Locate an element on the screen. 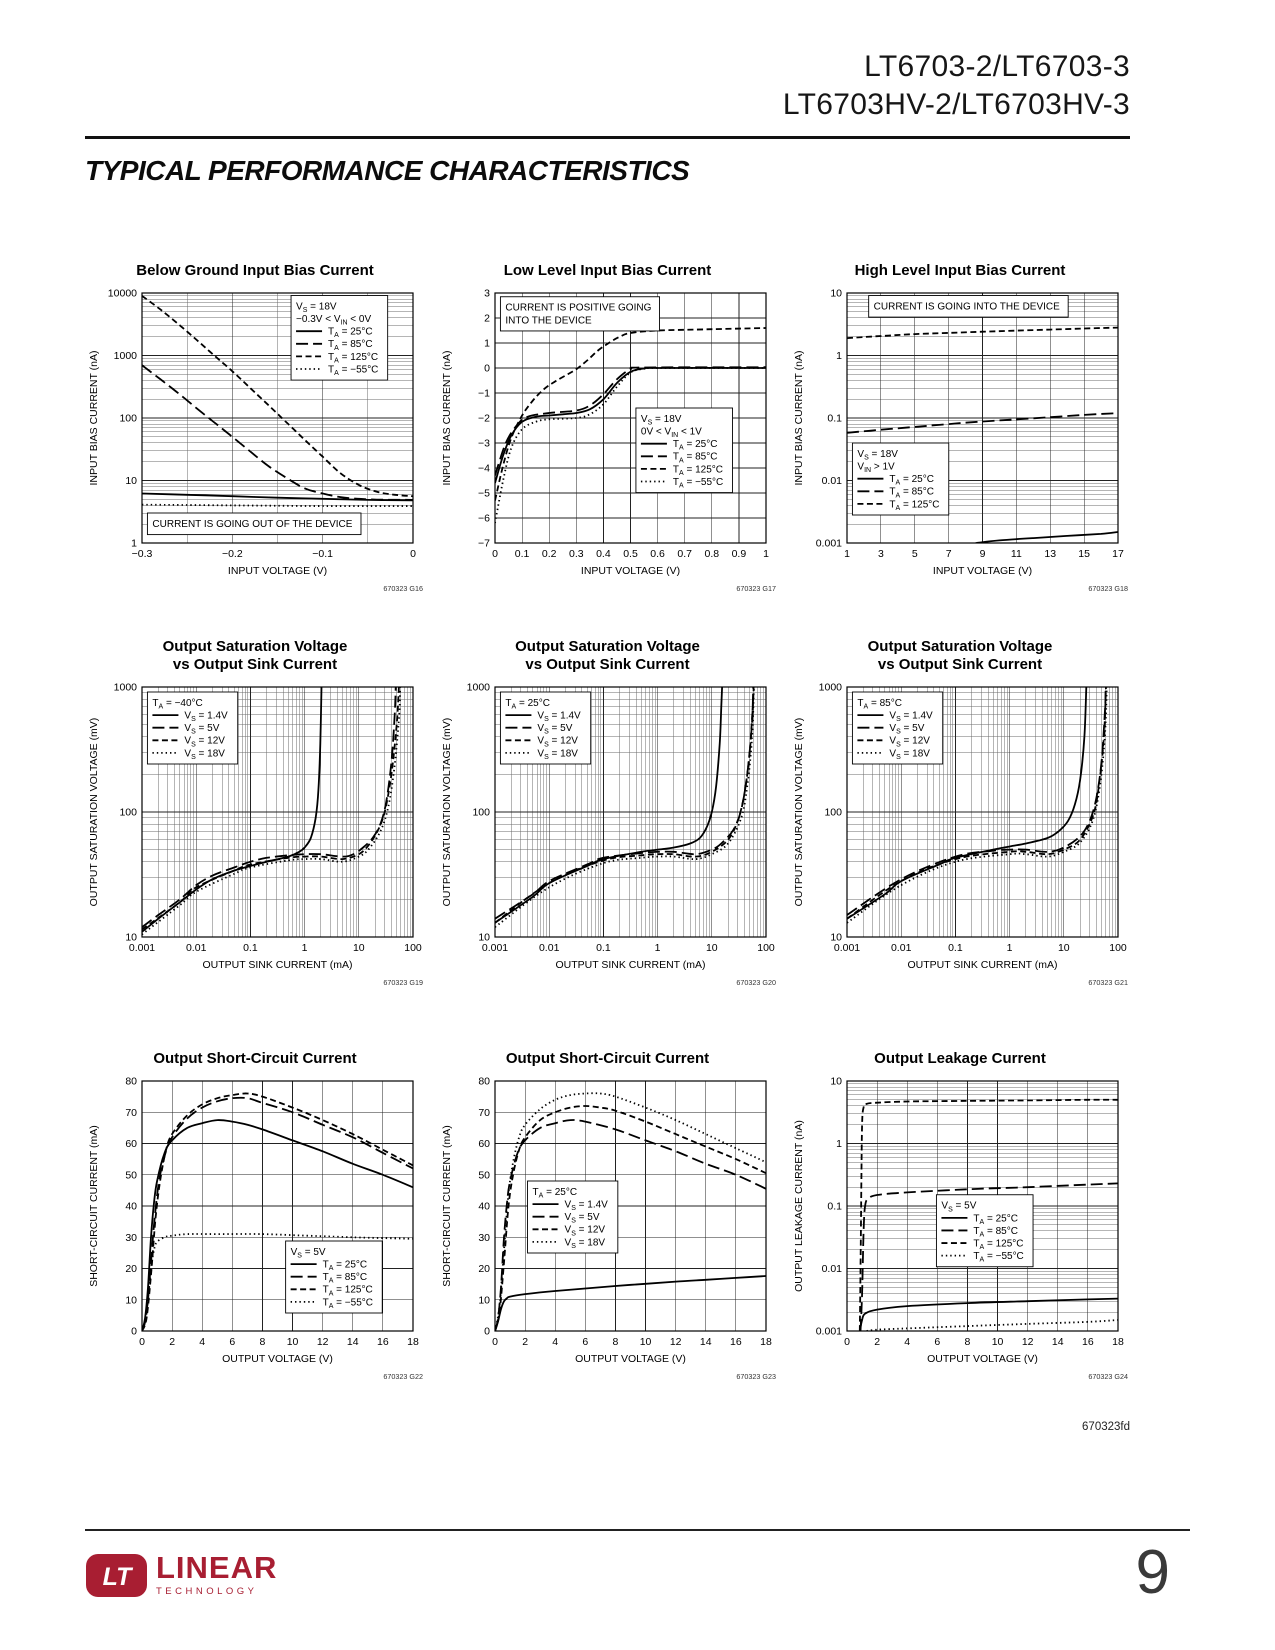 This screenshot has height=1650, width=1275. svg-text: 1000 is located at coordinates (478, 688).